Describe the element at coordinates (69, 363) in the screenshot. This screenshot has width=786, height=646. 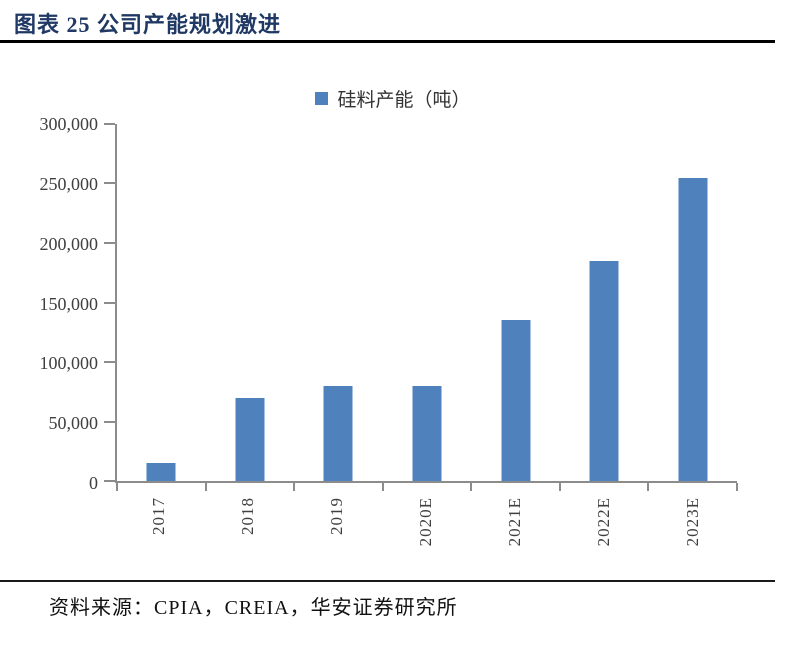
I see `y-axis-tick-label: 100,000` at that location.